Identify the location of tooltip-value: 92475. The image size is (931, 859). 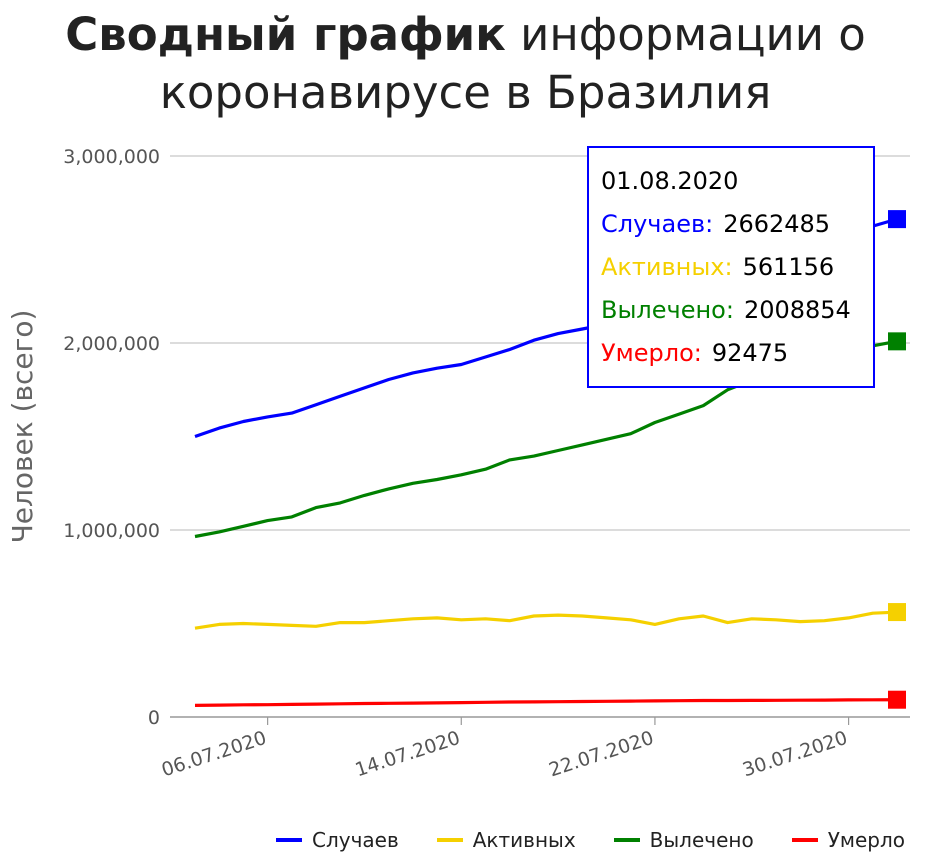
(750, 353).